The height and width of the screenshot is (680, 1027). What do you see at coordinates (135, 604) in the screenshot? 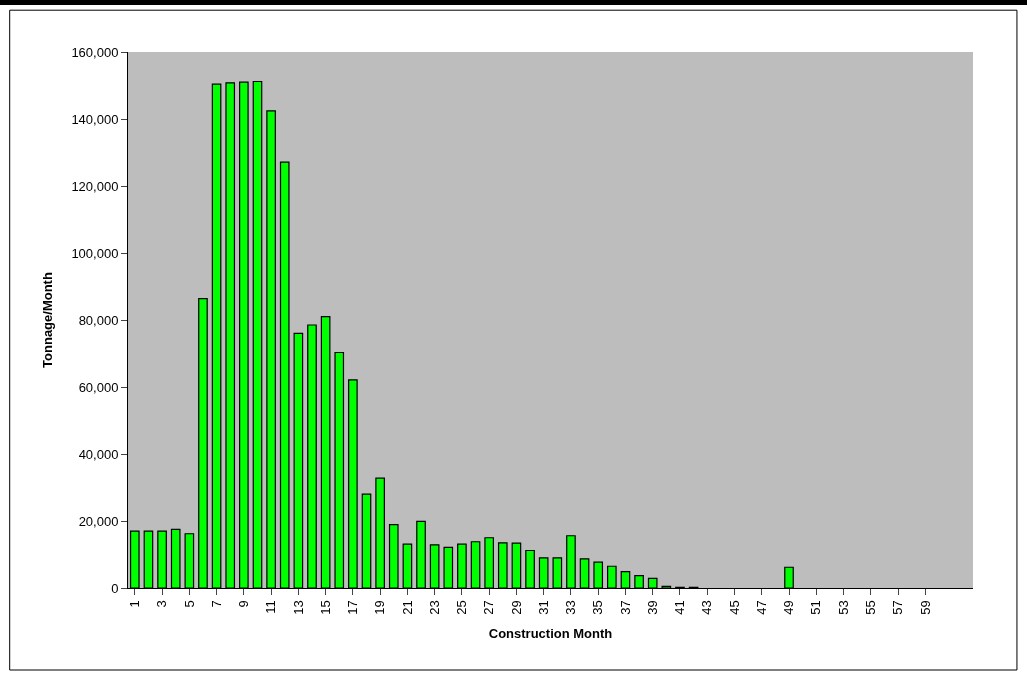
I see `x-tick-label: 1` at bounding box center [135, 604].